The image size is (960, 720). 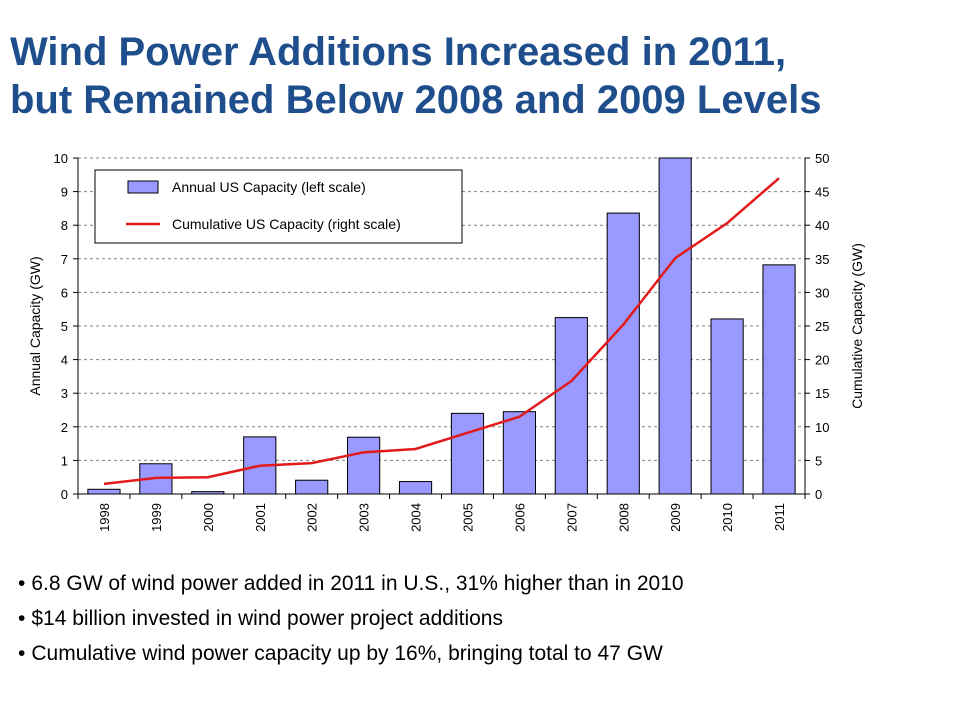 I want to click on left-tick-label: 5, so click(x=64, y=326).